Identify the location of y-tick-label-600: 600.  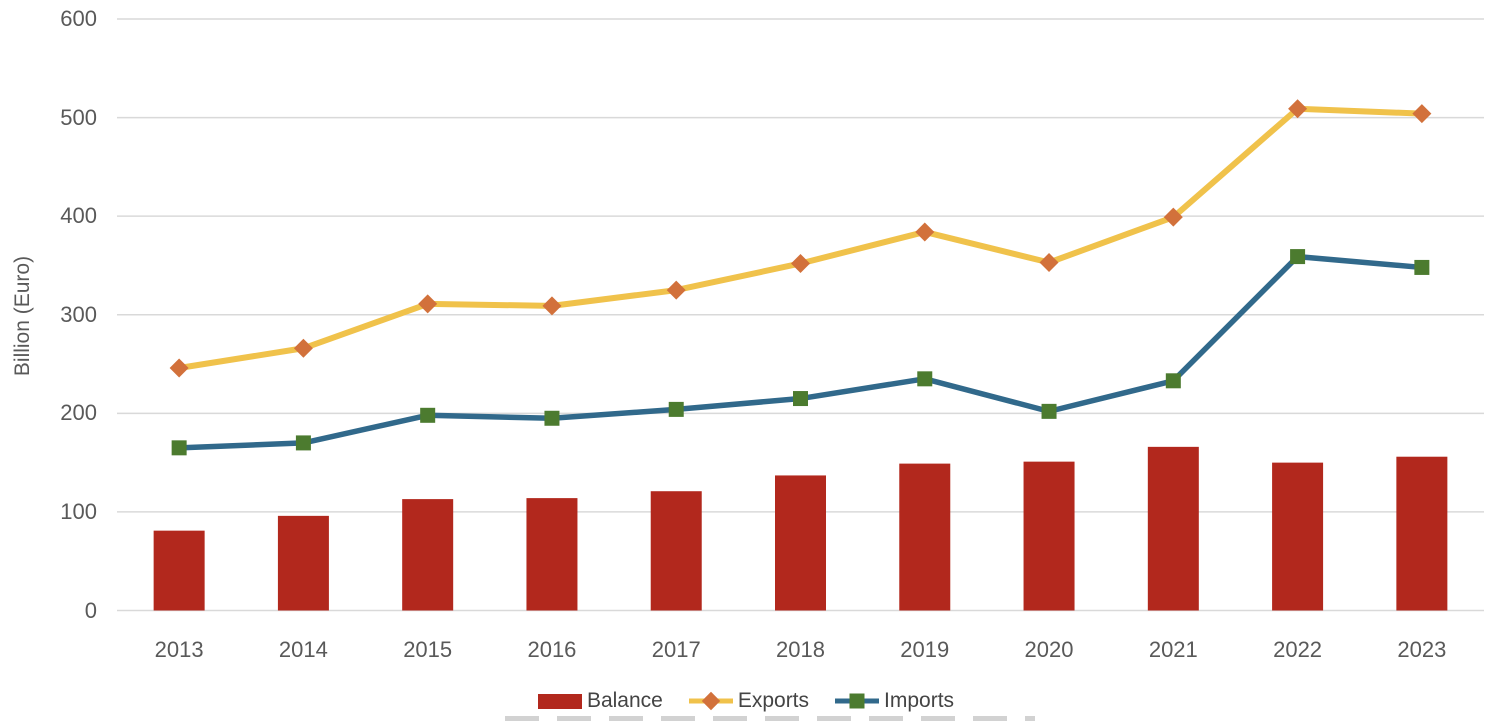
(78, 18).